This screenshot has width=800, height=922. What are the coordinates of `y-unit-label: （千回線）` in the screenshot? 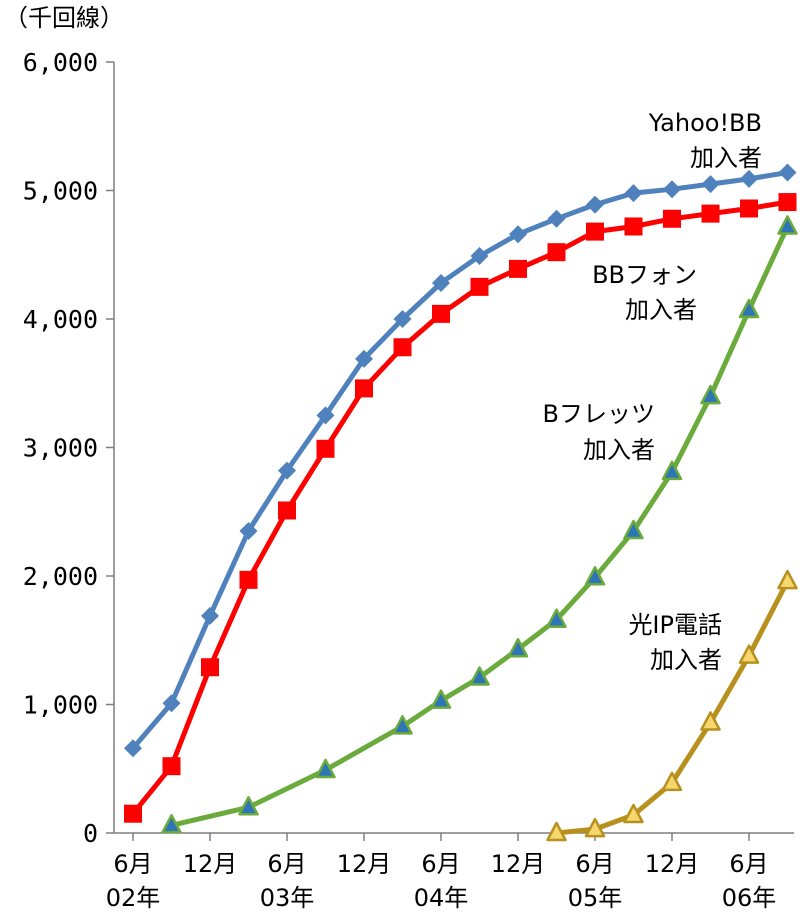 It's located at (64, 18).